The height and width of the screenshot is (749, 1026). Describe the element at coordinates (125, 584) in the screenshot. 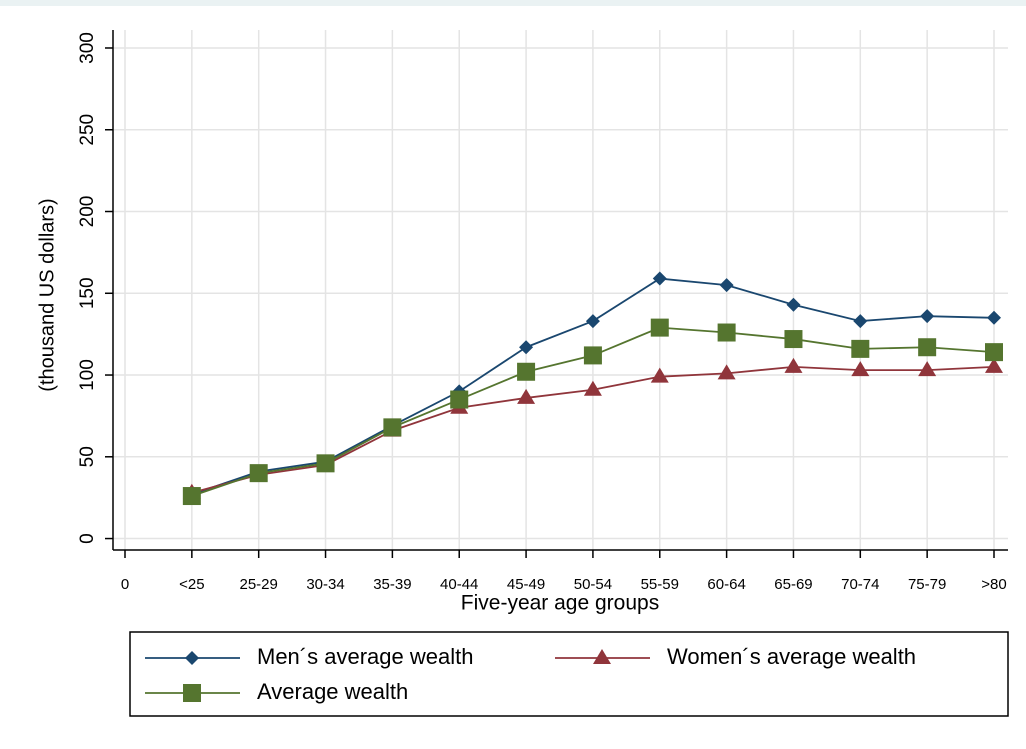

I see `x-tick-label: 0` at that location.